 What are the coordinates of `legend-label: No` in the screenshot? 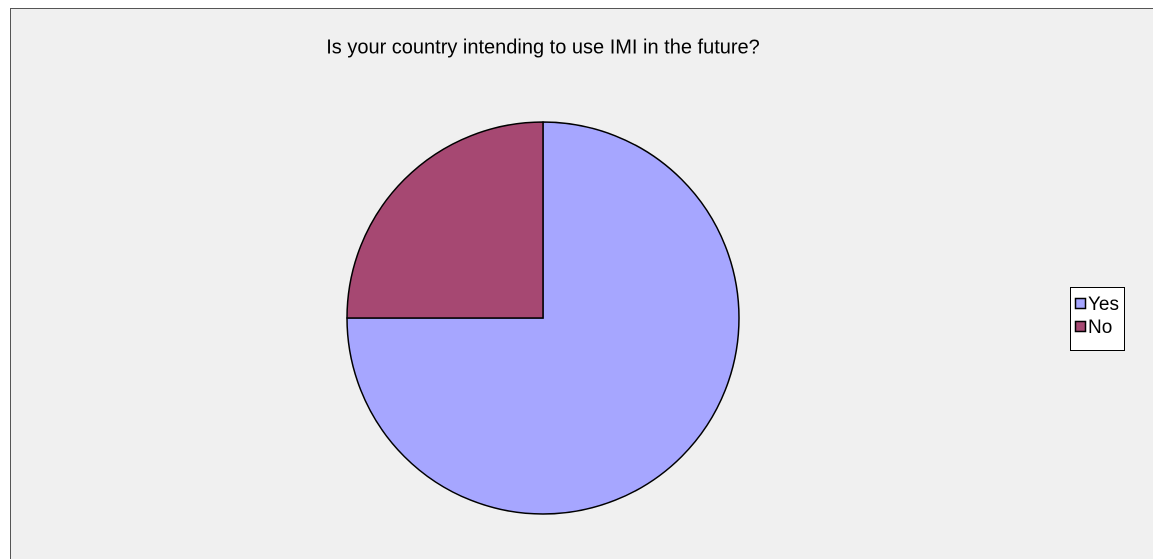 It's located at (1100, 327).